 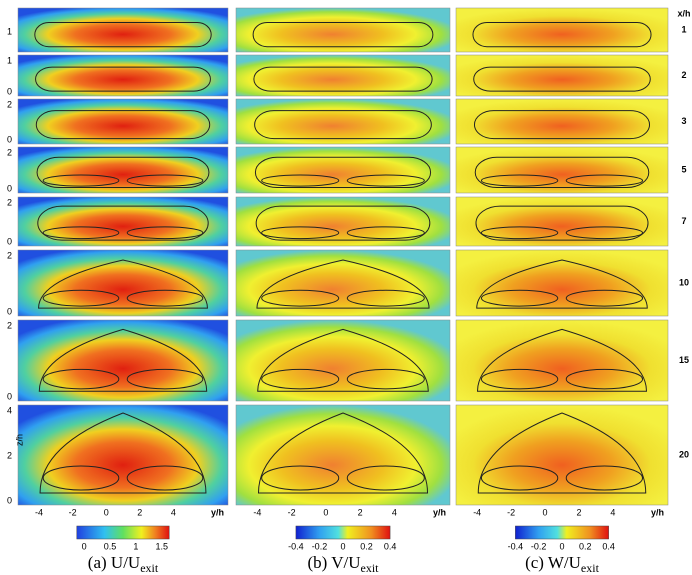 What do you see at coordinates (19, 440) in the screenshot?
I see `z-axis-label: z/h` at bounding box center [19, 440].